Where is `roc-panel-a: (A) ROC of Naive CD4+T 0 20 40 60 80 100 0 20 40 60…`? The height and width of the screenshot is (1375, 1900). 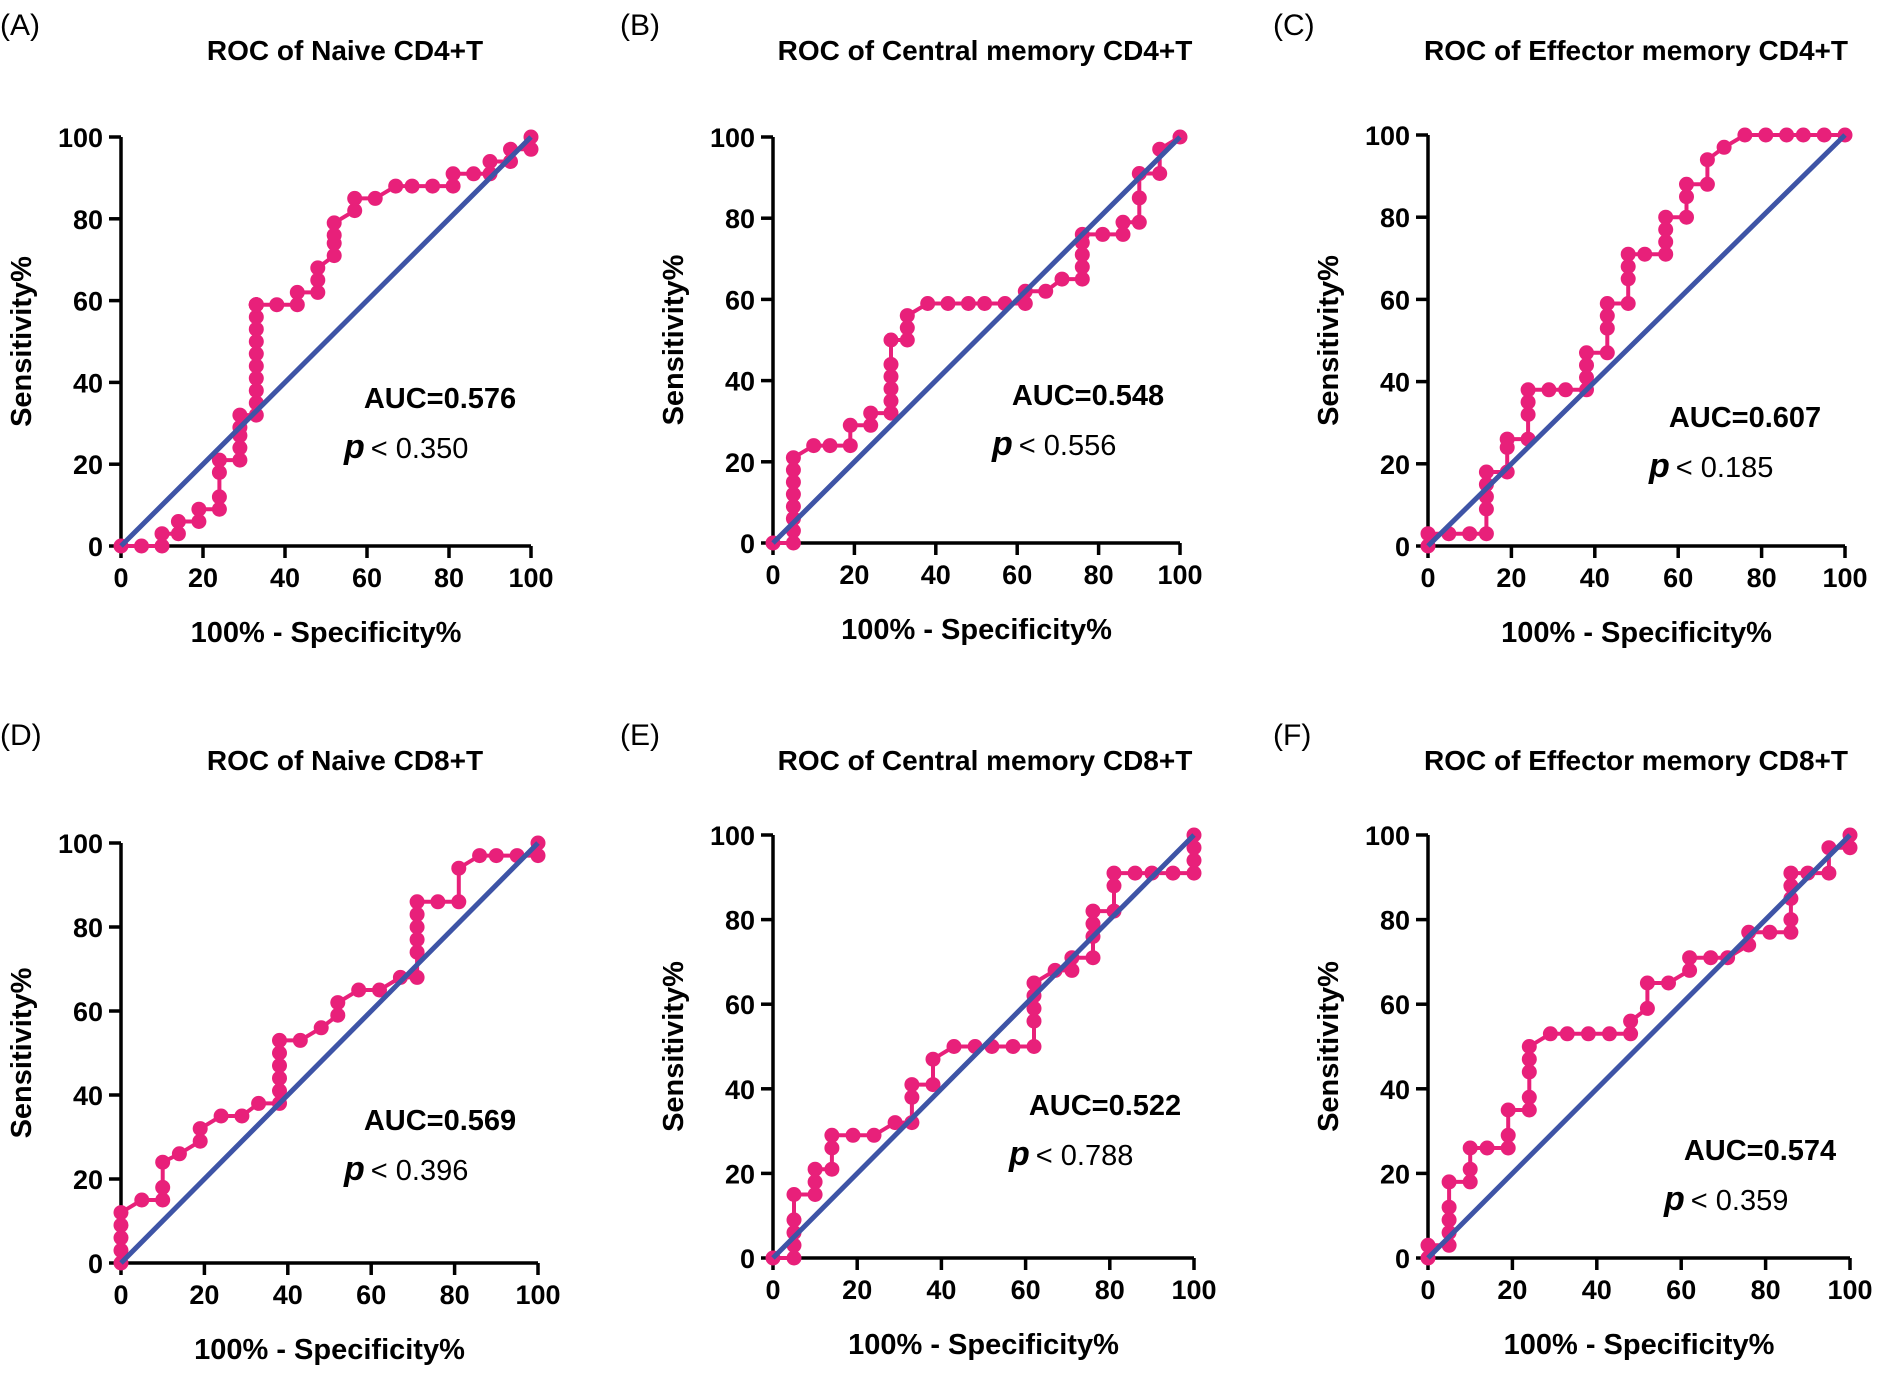
roc-panel-a: (A) ROC of Naive CD4+T 0 20 40 60 80 100 0 20 40 60… is located at coordinates (277, 329).